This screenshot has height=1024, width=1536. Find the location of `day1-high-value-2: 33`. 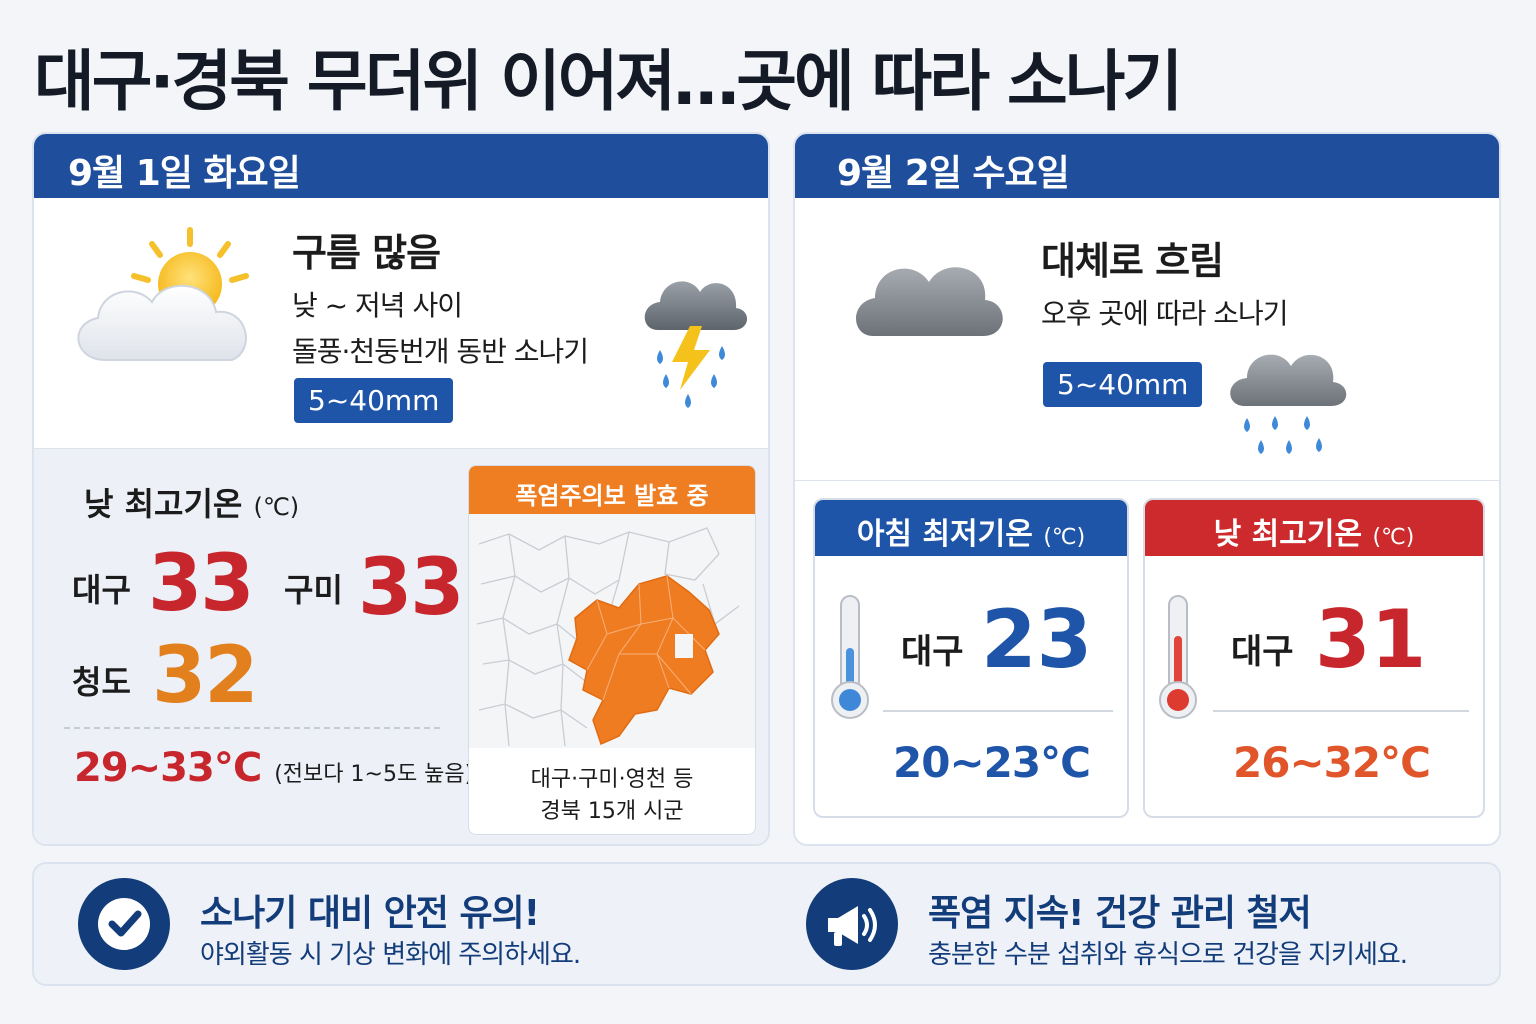

day1-high-value-2: 33 is located at coordinates (411, 588).